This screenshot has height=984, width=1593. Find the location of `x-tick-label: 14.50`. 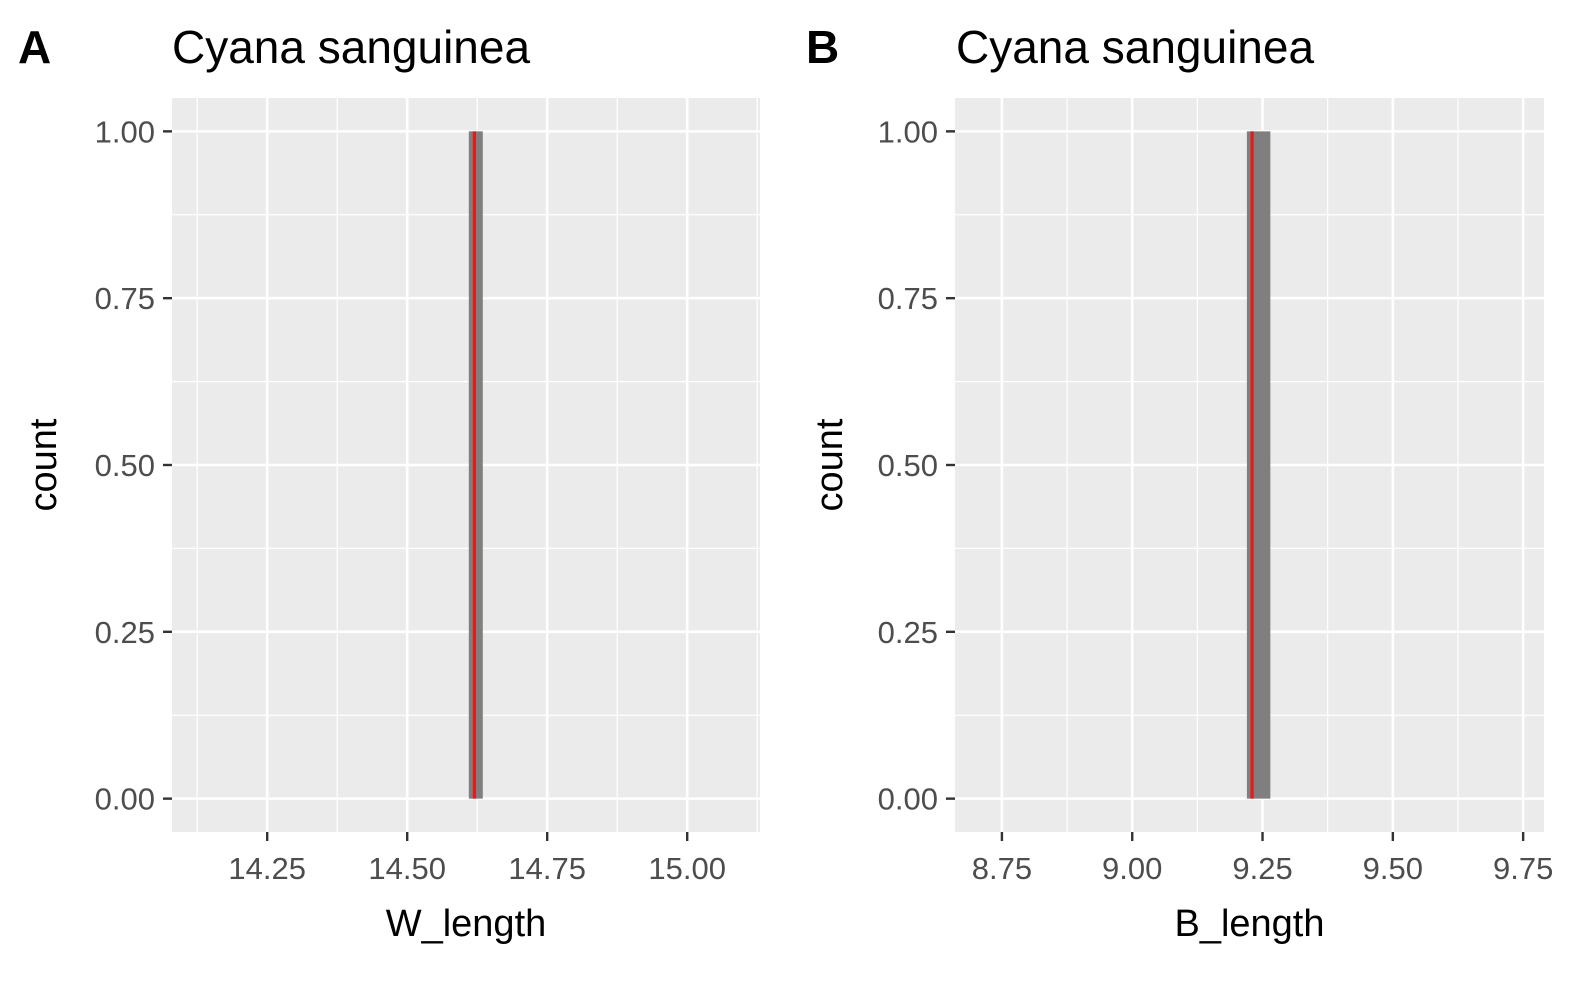

x-tick-label: 14.50 is located at coordinates (407, 868).